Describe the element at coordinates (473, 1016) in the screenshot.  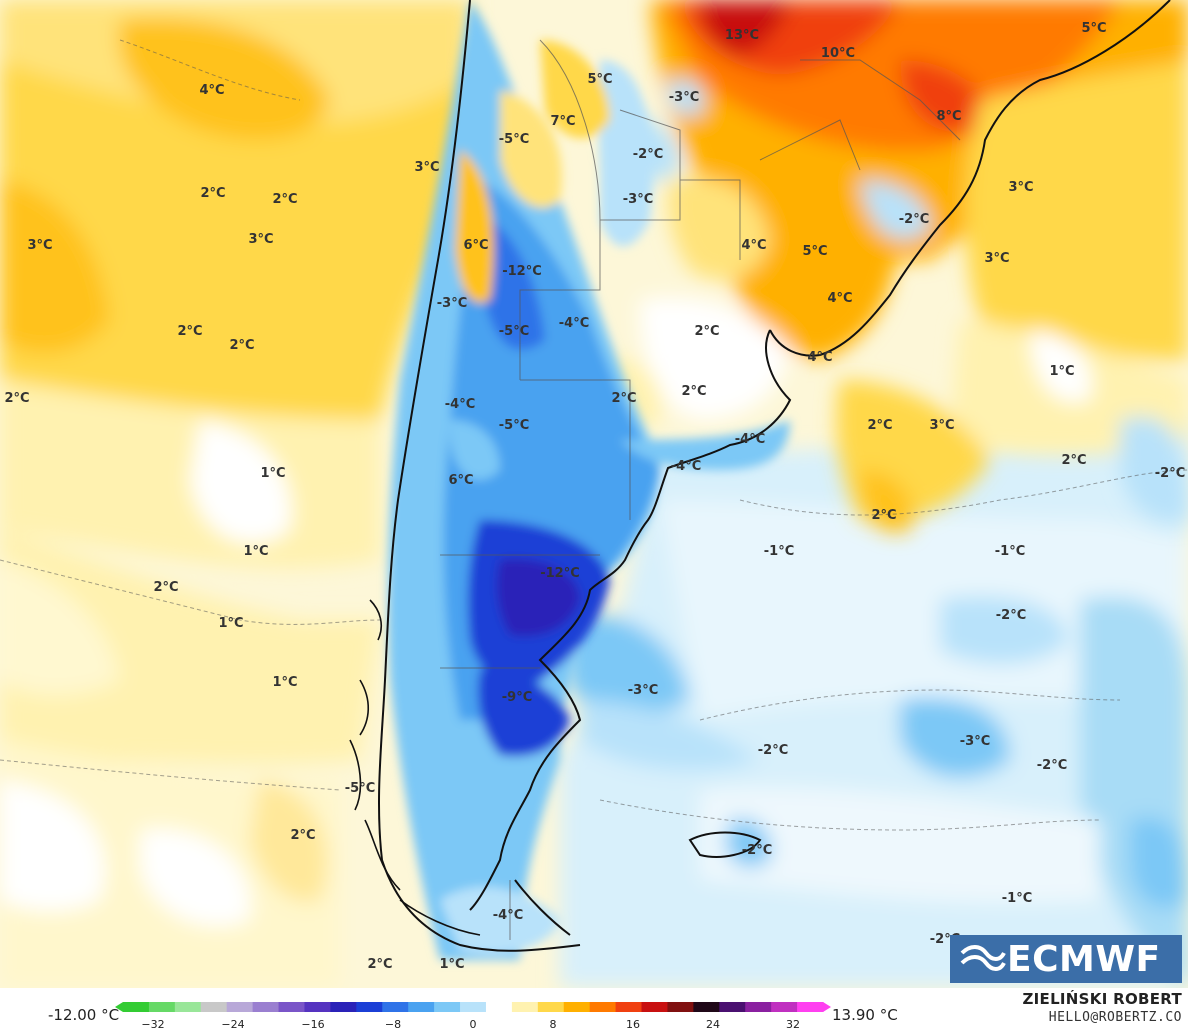
I see `colorbar: −32 −24 −16 −8 0 8 16 24 32` at that location.